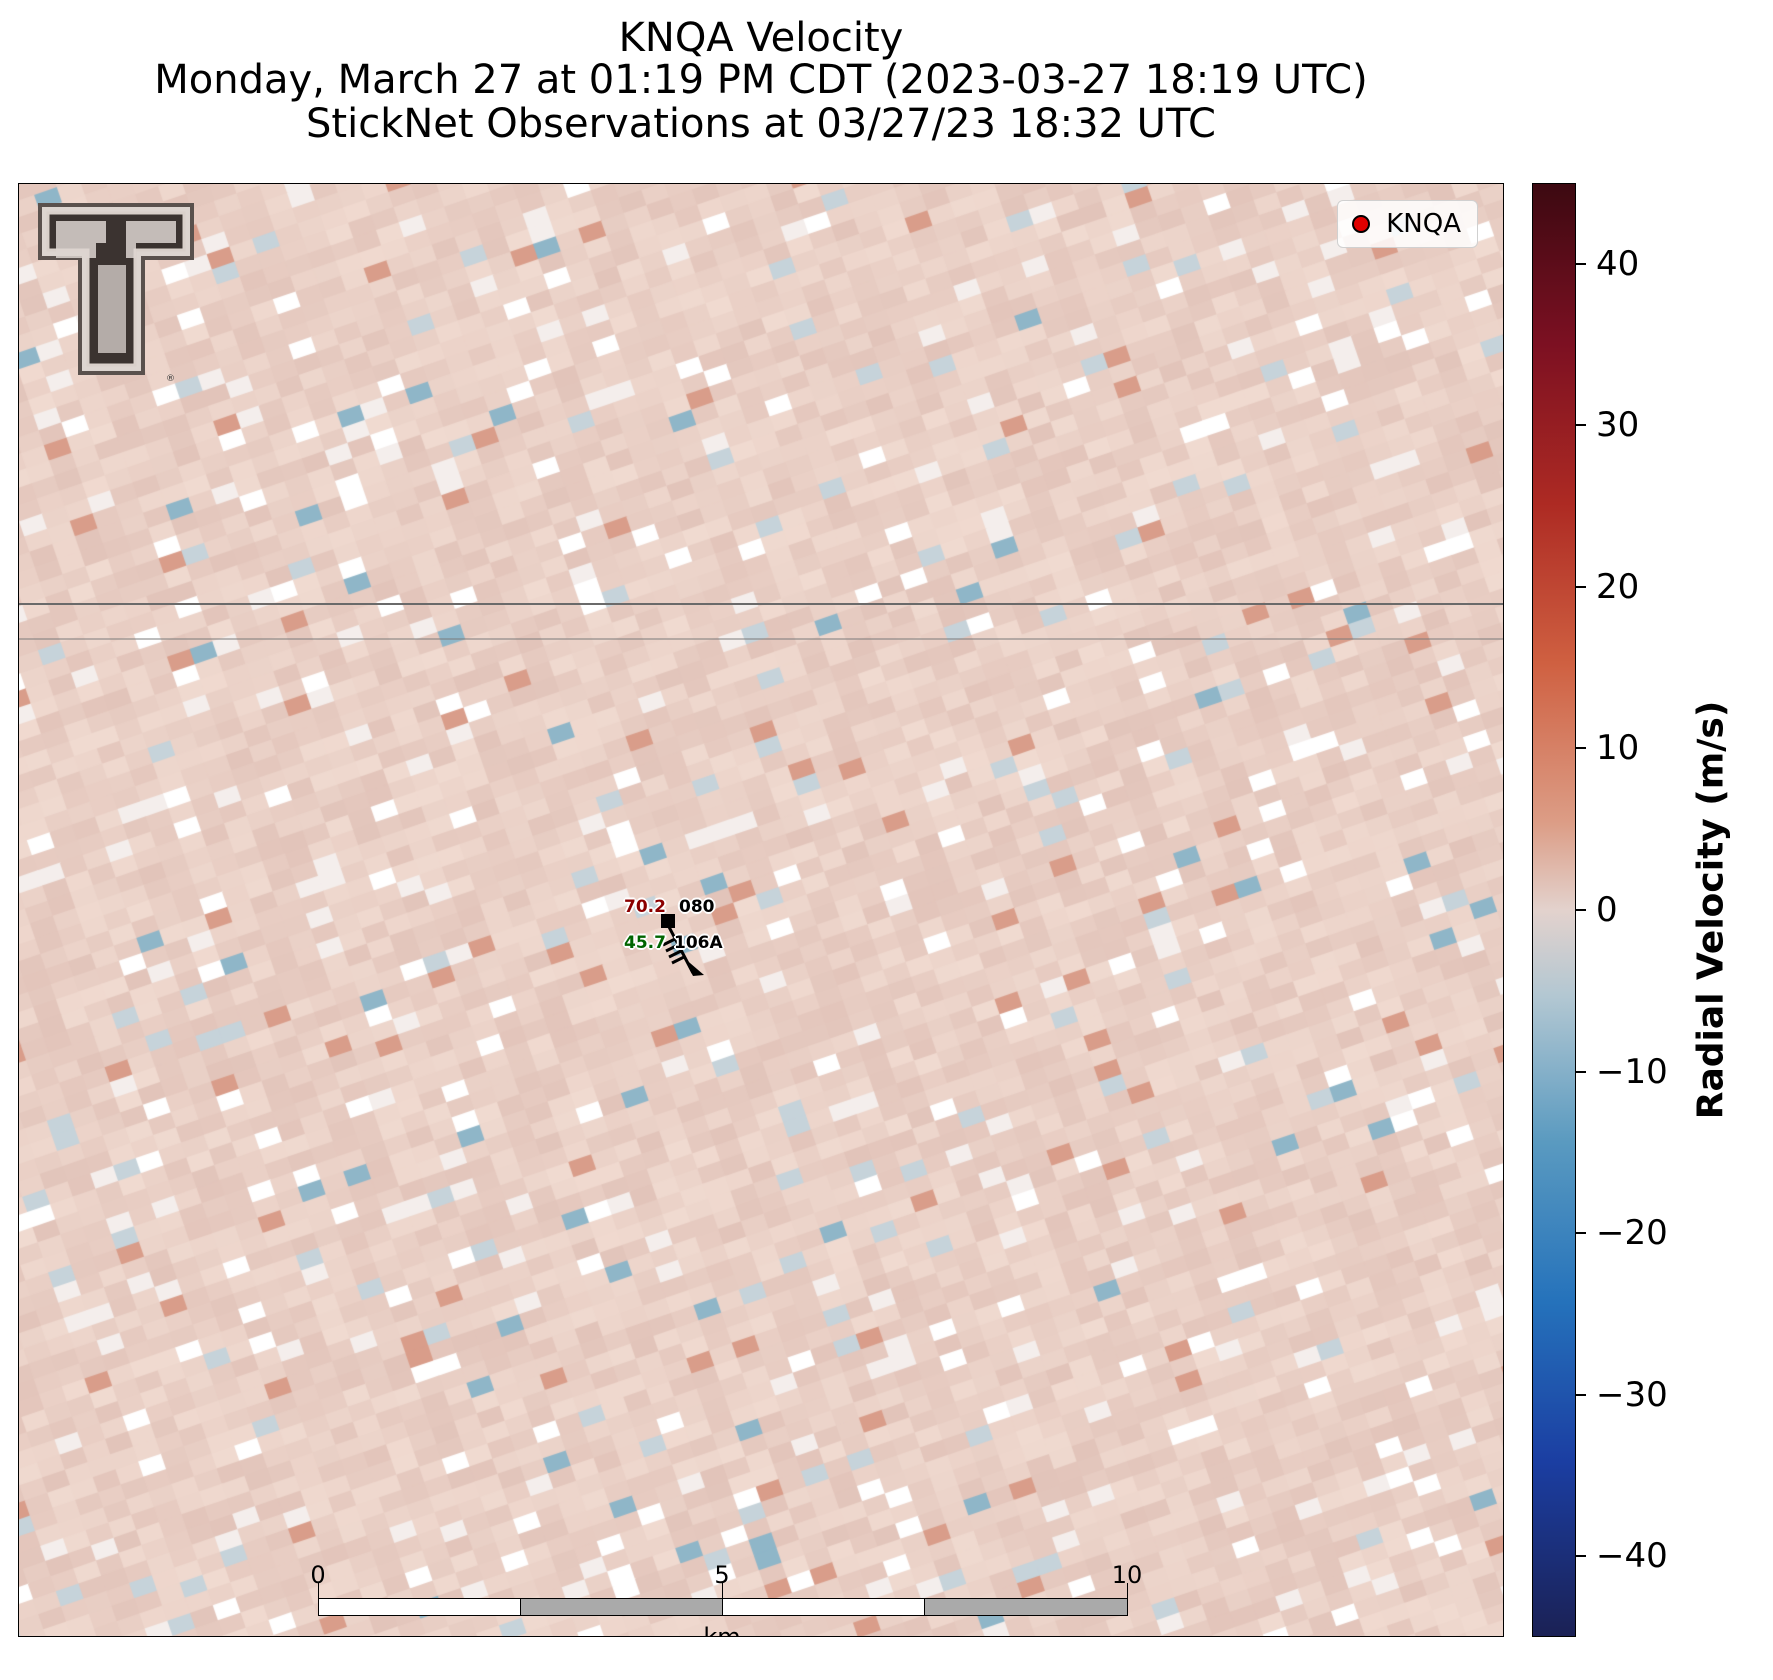  Describe the element at coordinates (761, 621) in the screenshot. I see `county-boundaries` at that location.